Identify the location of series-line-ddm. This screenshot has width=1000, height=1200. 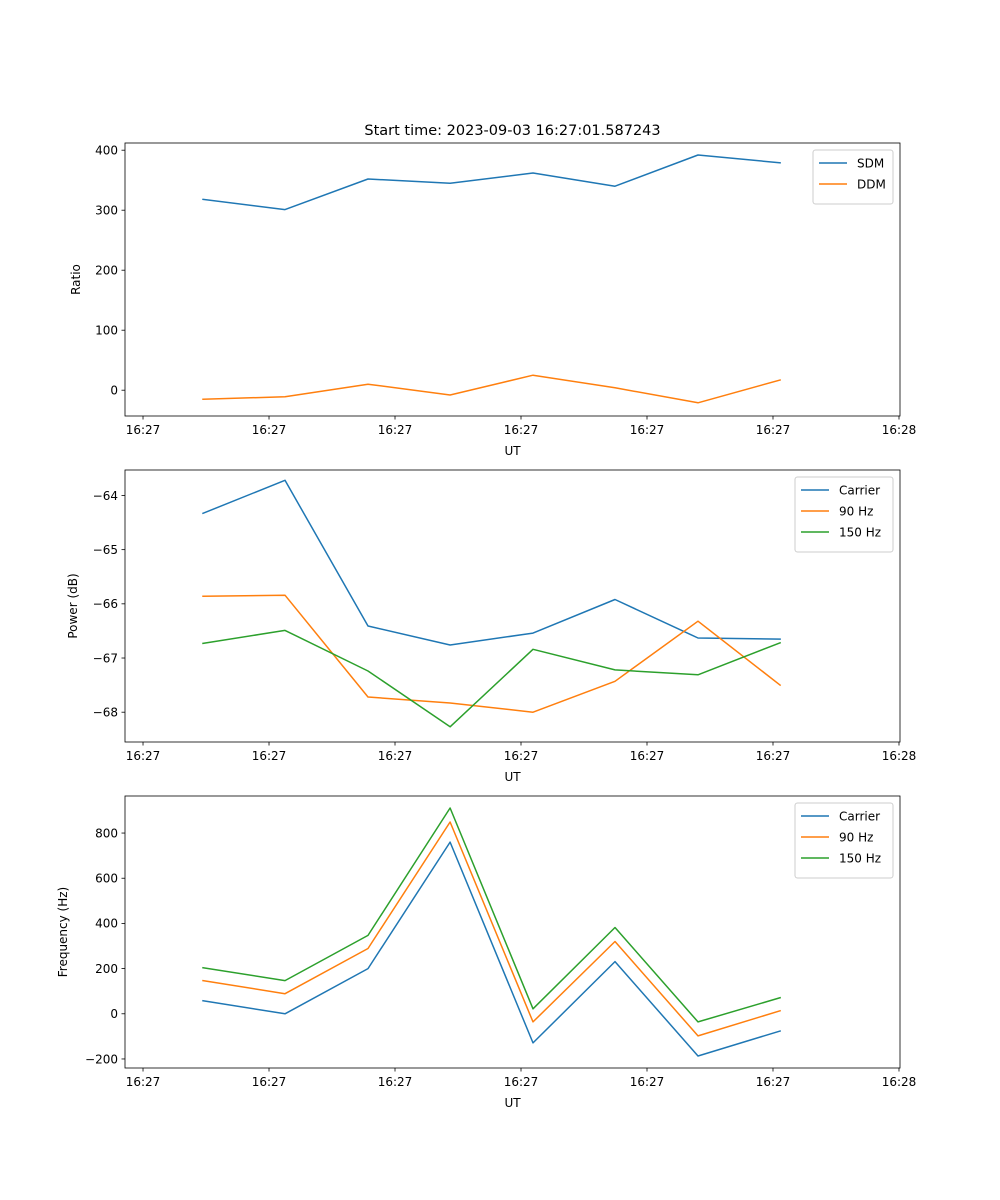
(492, 389).